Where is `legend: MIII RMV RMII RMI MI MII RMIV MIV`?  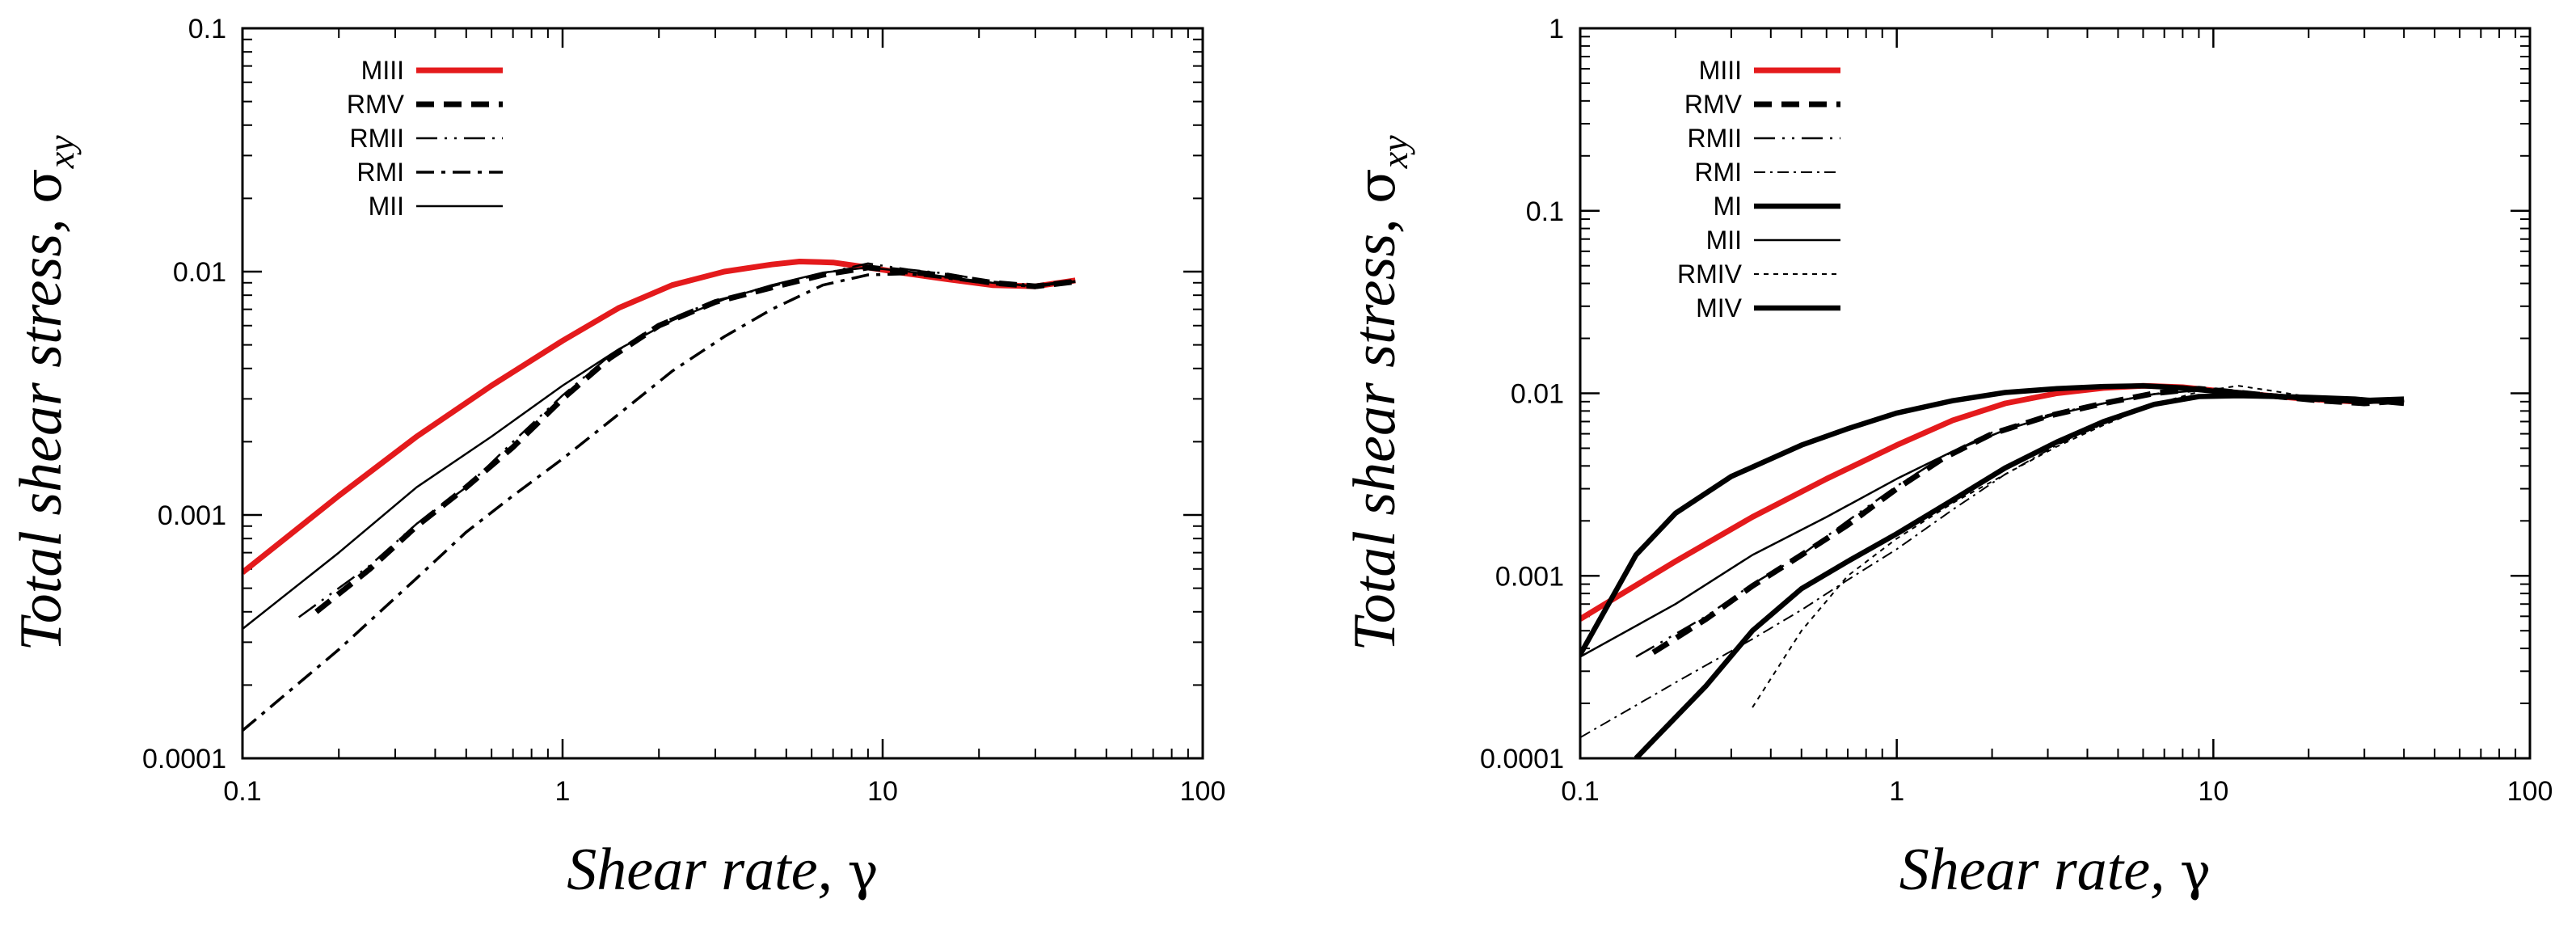 legend: MIII RMV RMII RMI MI MII RMIV MIV is located at coordinates (1758, 189).